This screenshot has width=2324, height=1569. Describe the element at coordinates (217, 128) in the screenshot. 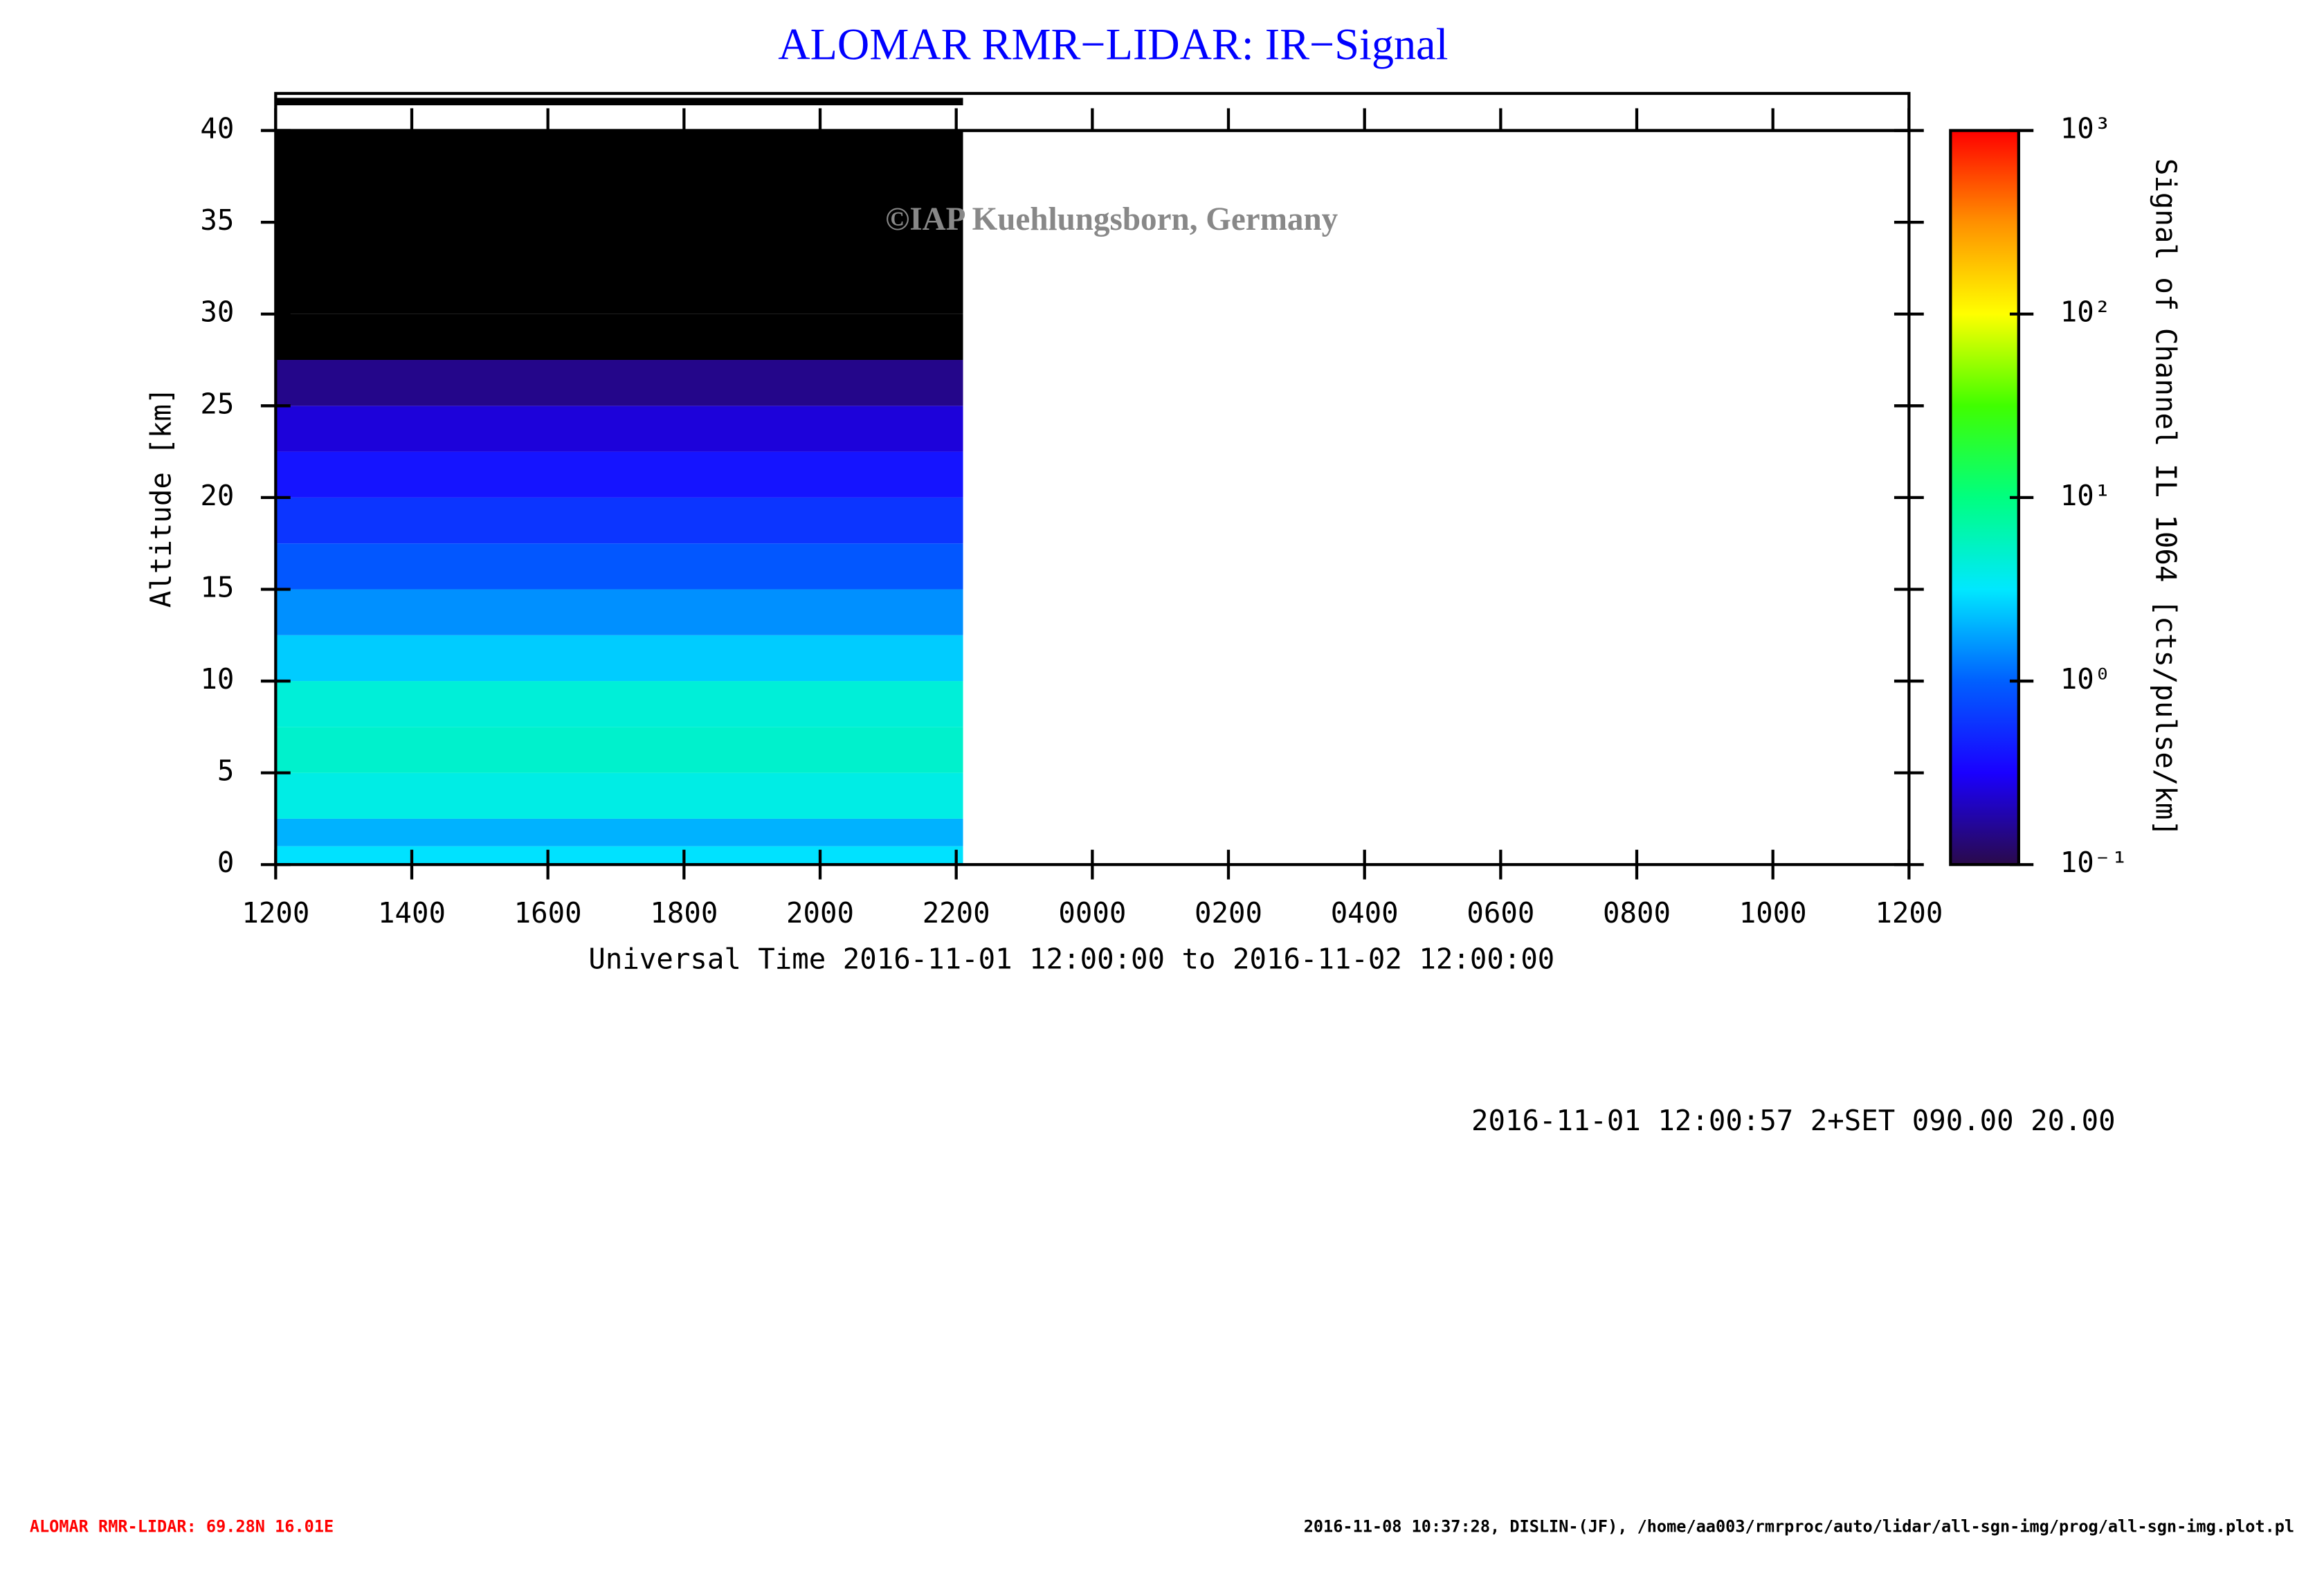

I see `y-tick-label: 40` at that location.